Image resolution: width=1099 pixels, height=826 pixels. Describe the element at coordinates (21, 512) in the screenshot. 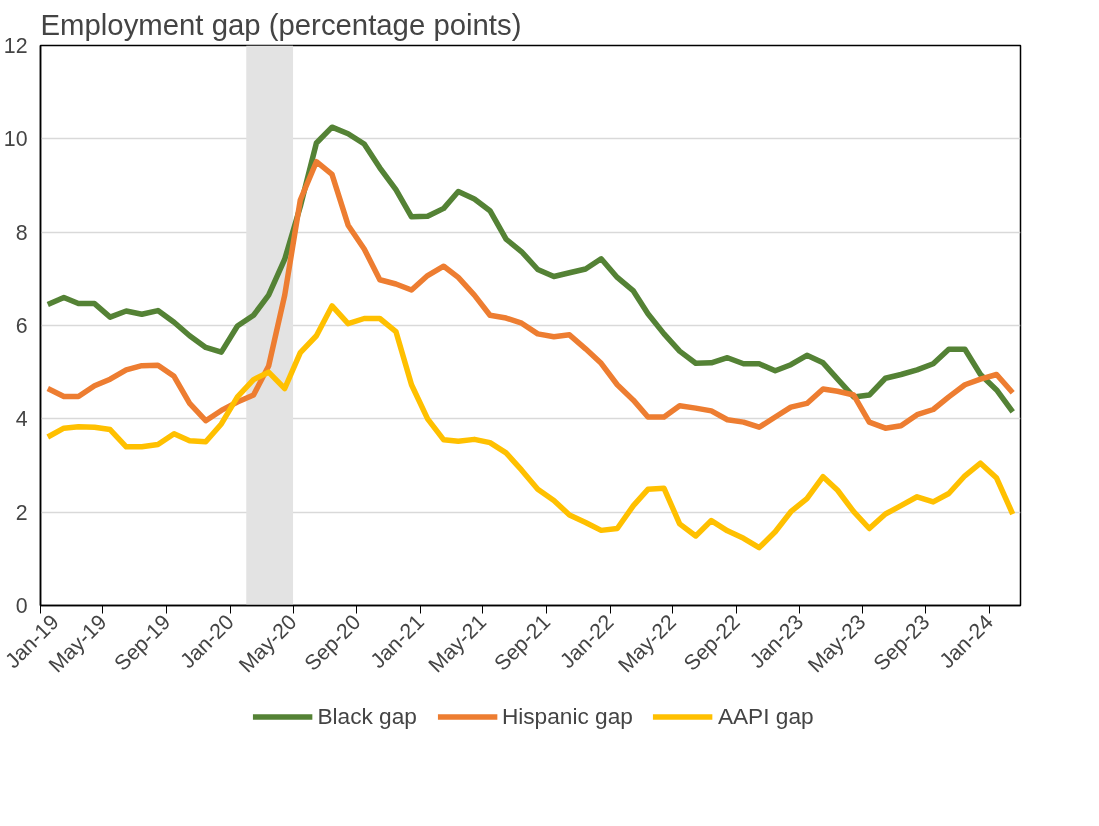

I see `y-tick-label: 2` at that location.